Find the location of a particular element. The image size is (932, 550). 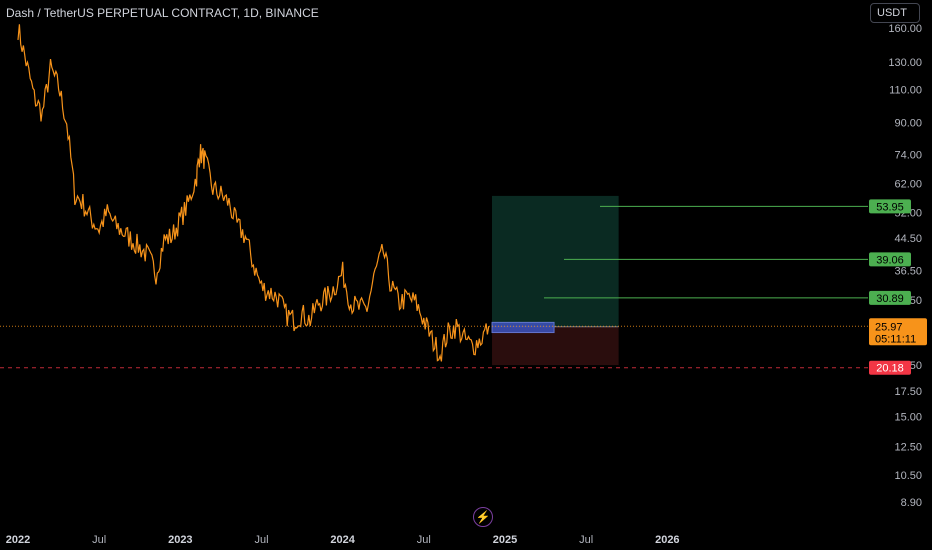

x-tick-label: 2026 is located at coordinates (667, 540).